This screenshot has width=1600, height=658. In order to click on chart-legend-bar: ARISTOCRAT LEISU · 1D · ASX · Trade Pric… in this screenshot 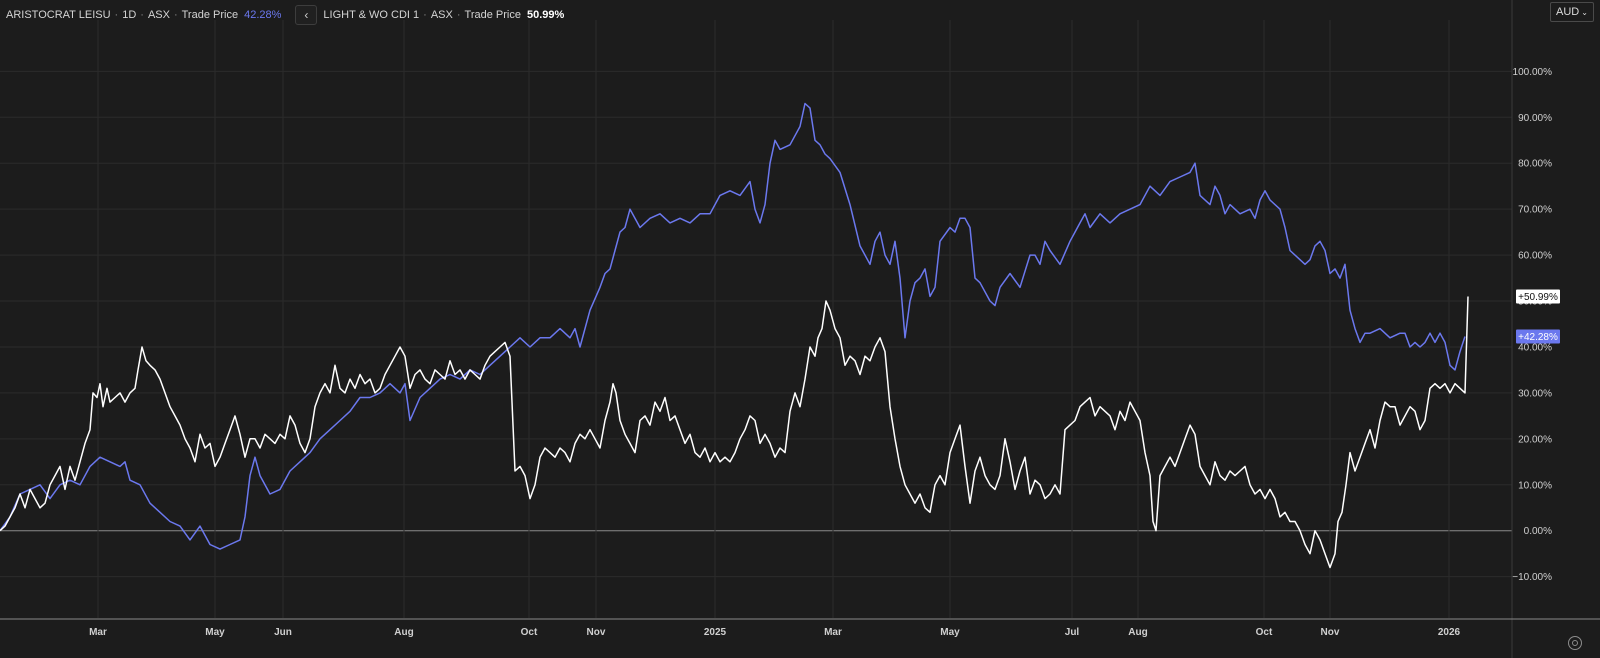, I will do `click(285, 15)`.